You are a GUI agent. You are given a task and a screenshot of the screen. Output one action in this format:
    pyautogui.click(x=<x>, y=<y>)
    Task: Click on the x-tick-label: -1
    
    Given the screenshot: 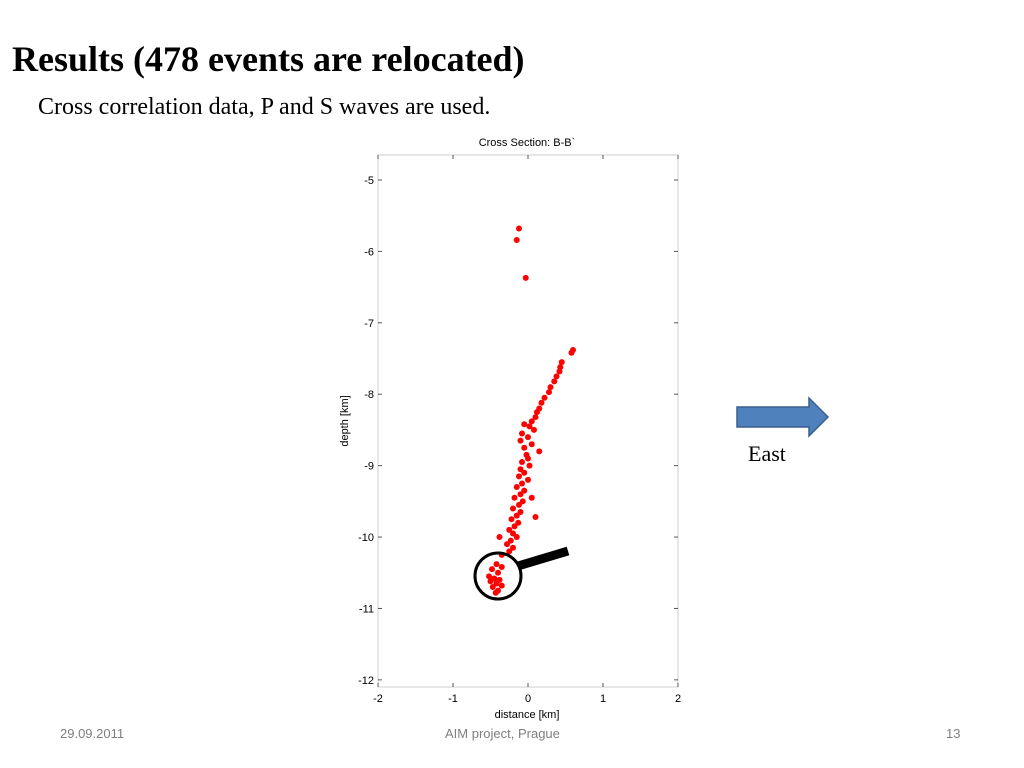 What is the action you would take?
    pyautogui.click(x=453, y=699)
    